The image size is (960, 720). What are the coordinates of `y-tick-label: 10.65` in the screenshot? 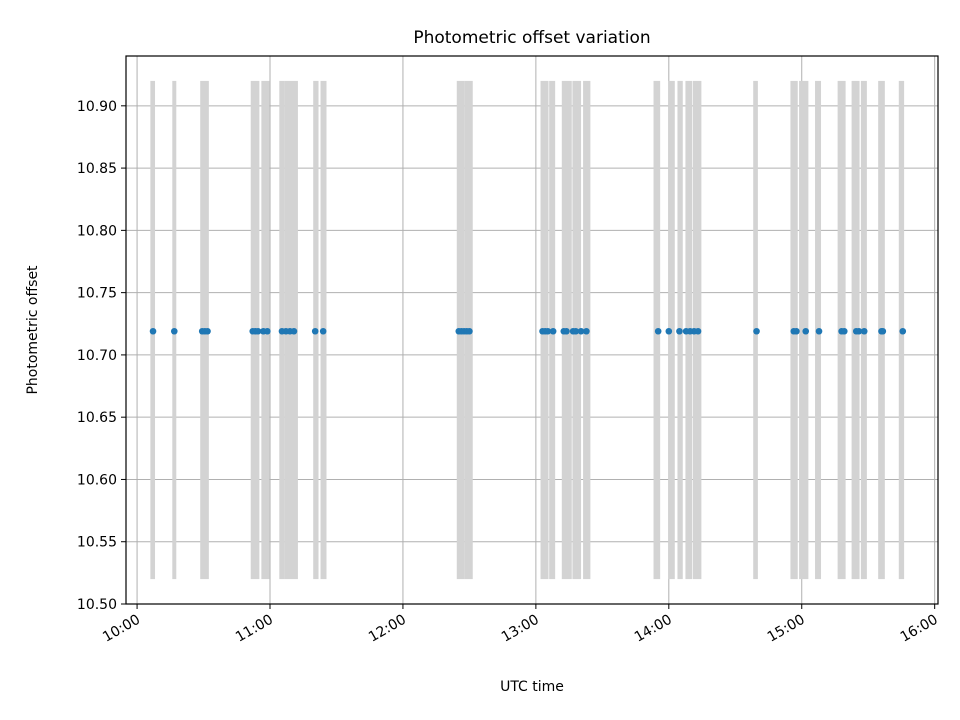 It's located at (97, 418).